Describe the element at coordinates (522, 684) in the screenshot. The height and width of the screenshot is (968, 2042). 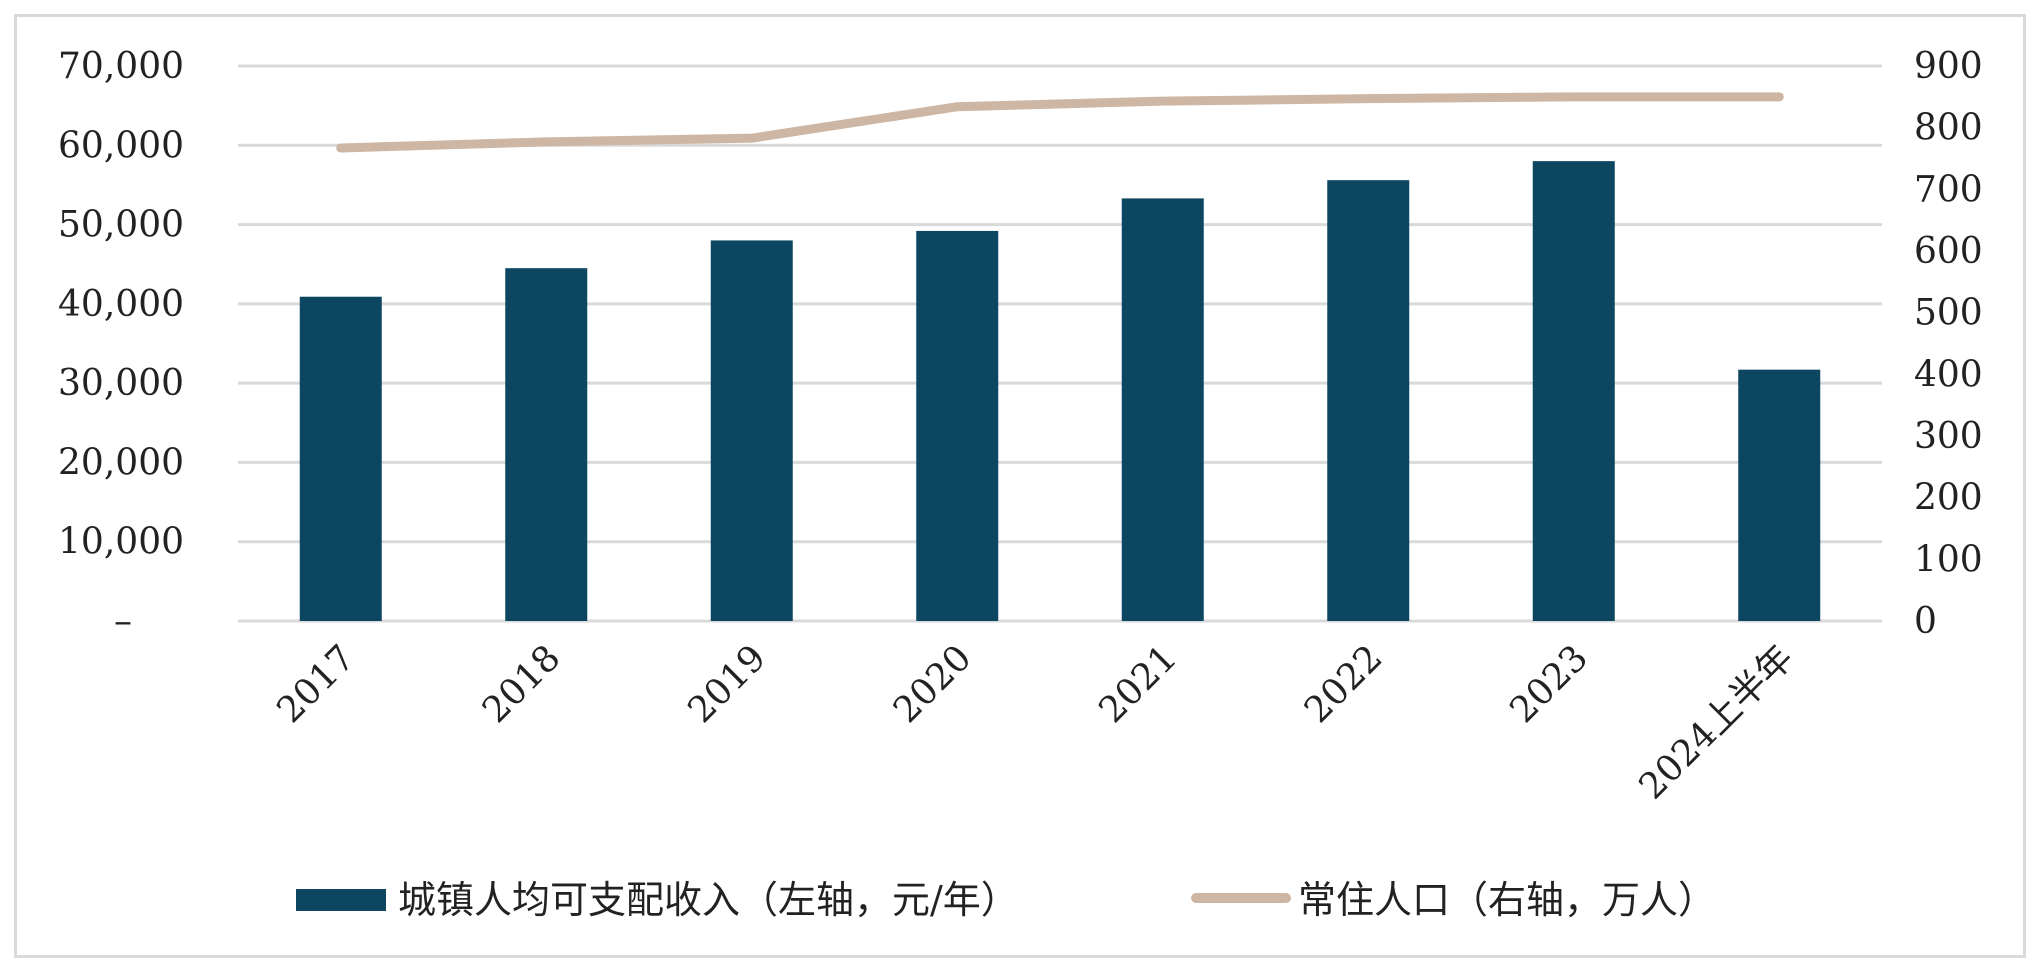
I see `category-label: 2018` at that location.